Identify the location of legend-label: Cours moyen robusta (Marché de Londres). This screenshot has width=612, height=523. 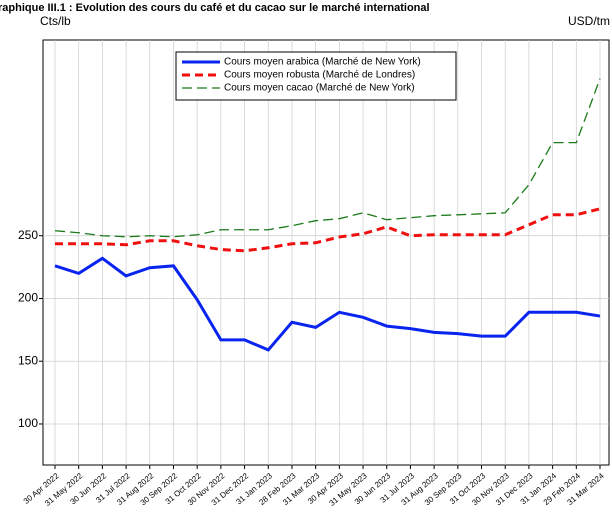
(319, 75).